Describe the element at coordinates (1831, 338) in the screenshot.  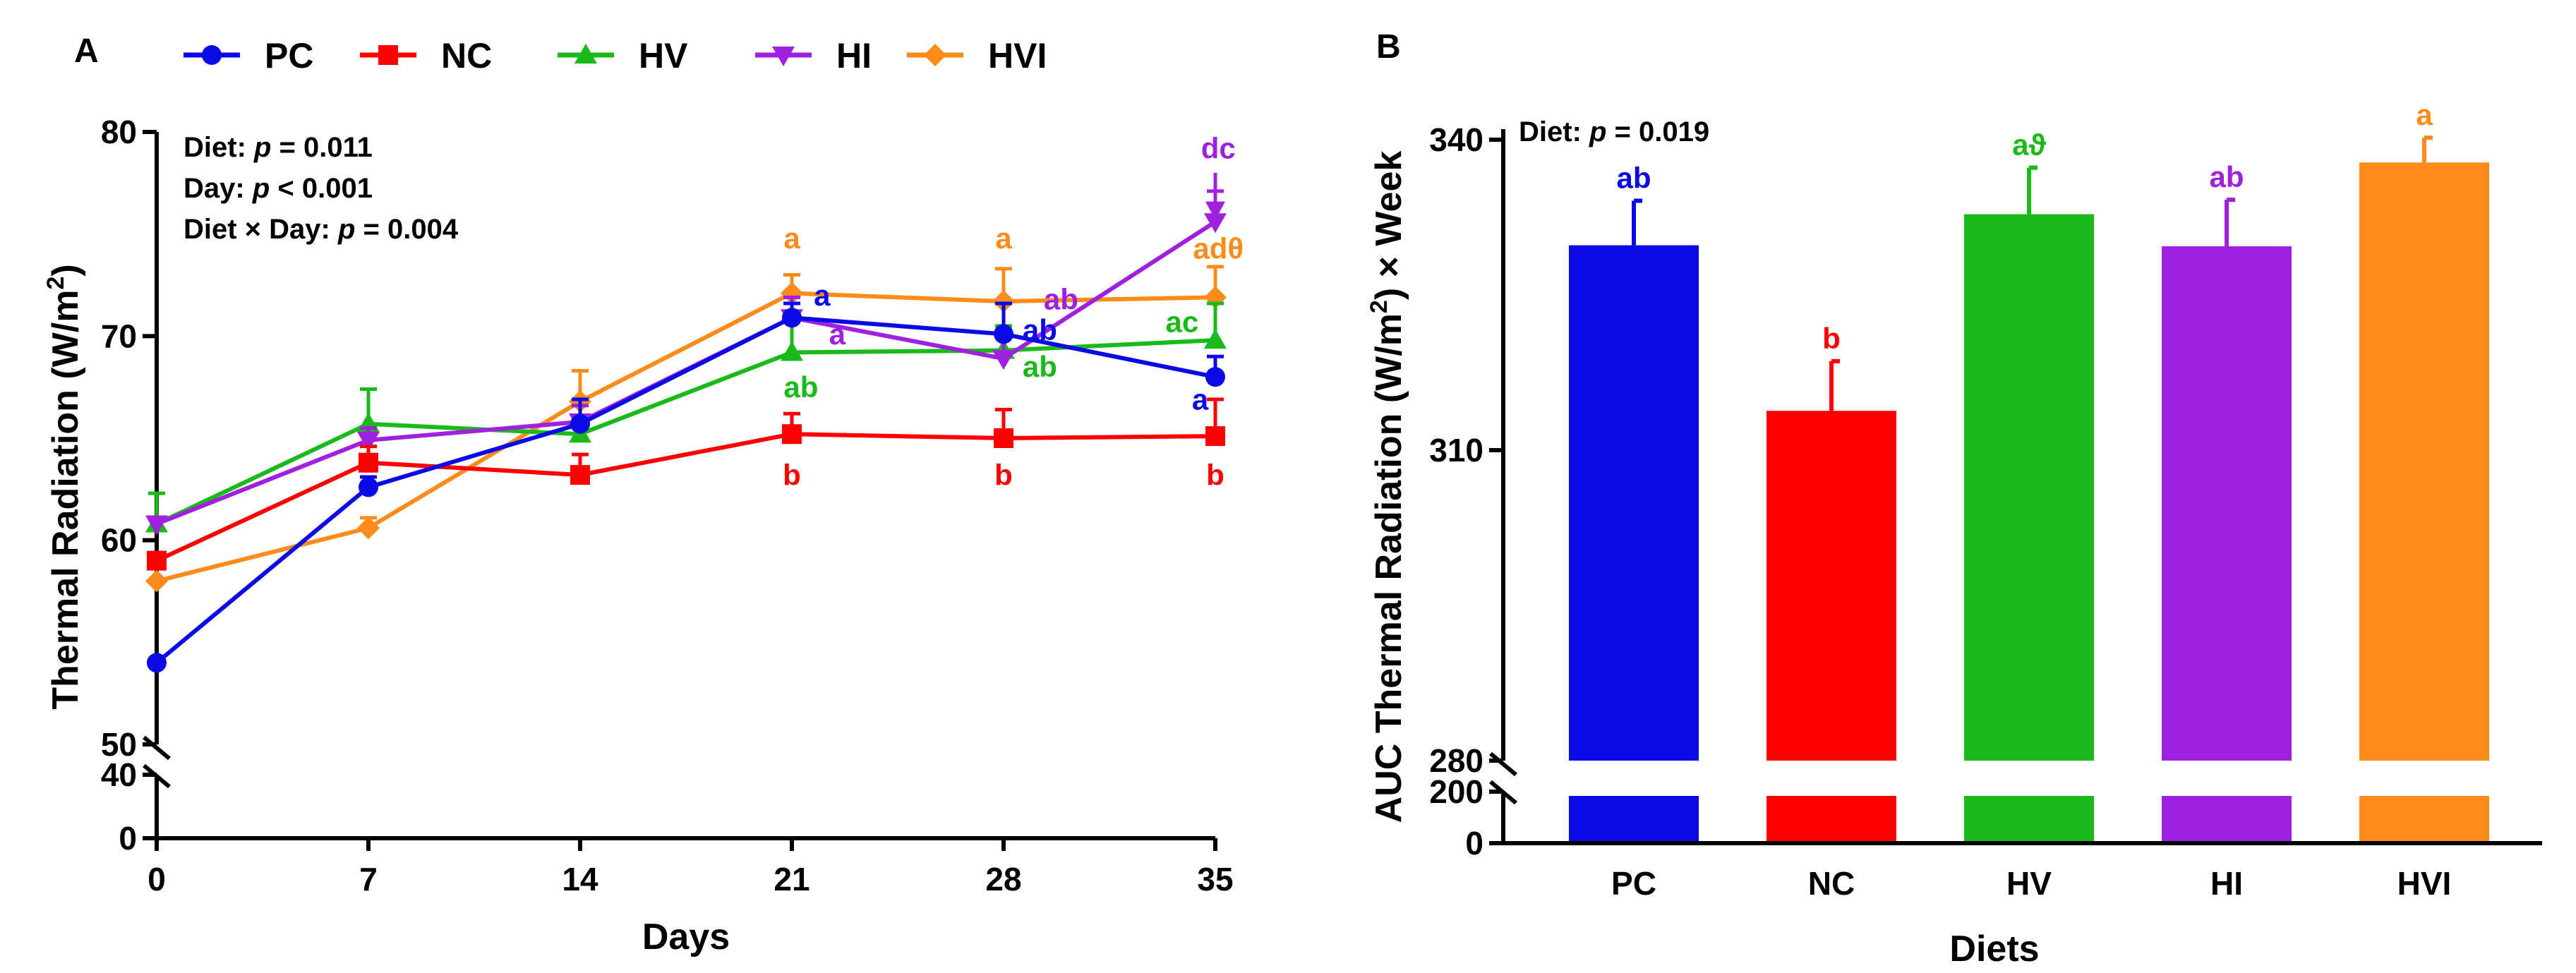
I see `letter-nc: b` at that location.